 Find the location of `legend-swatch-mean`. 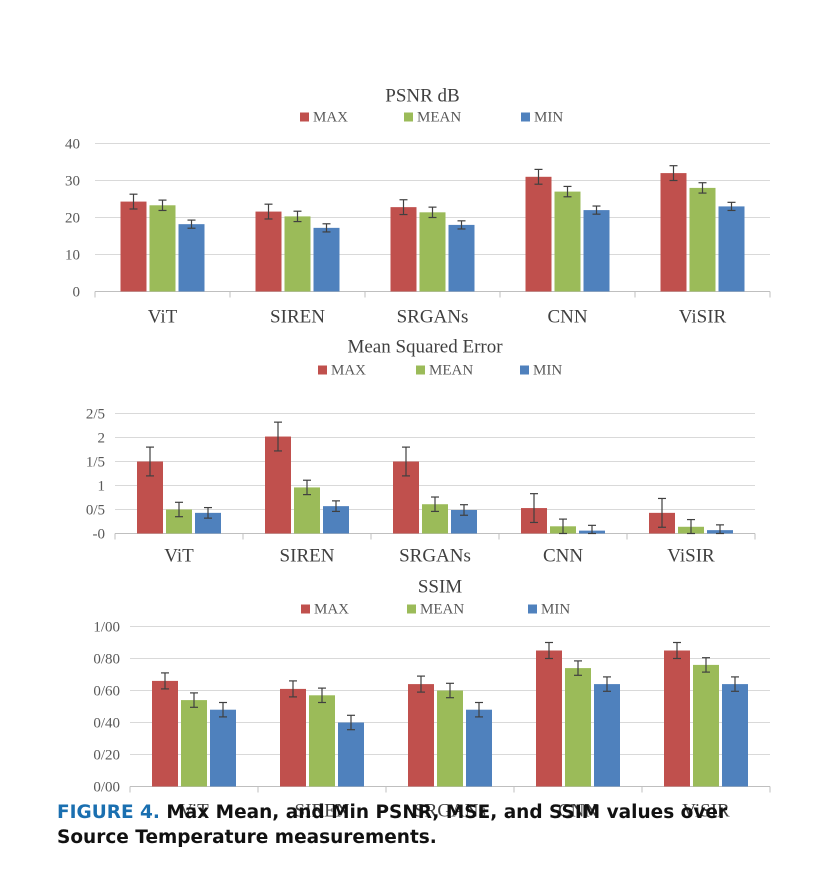

legend-swatch-mean is located at coordinates (411, 609).